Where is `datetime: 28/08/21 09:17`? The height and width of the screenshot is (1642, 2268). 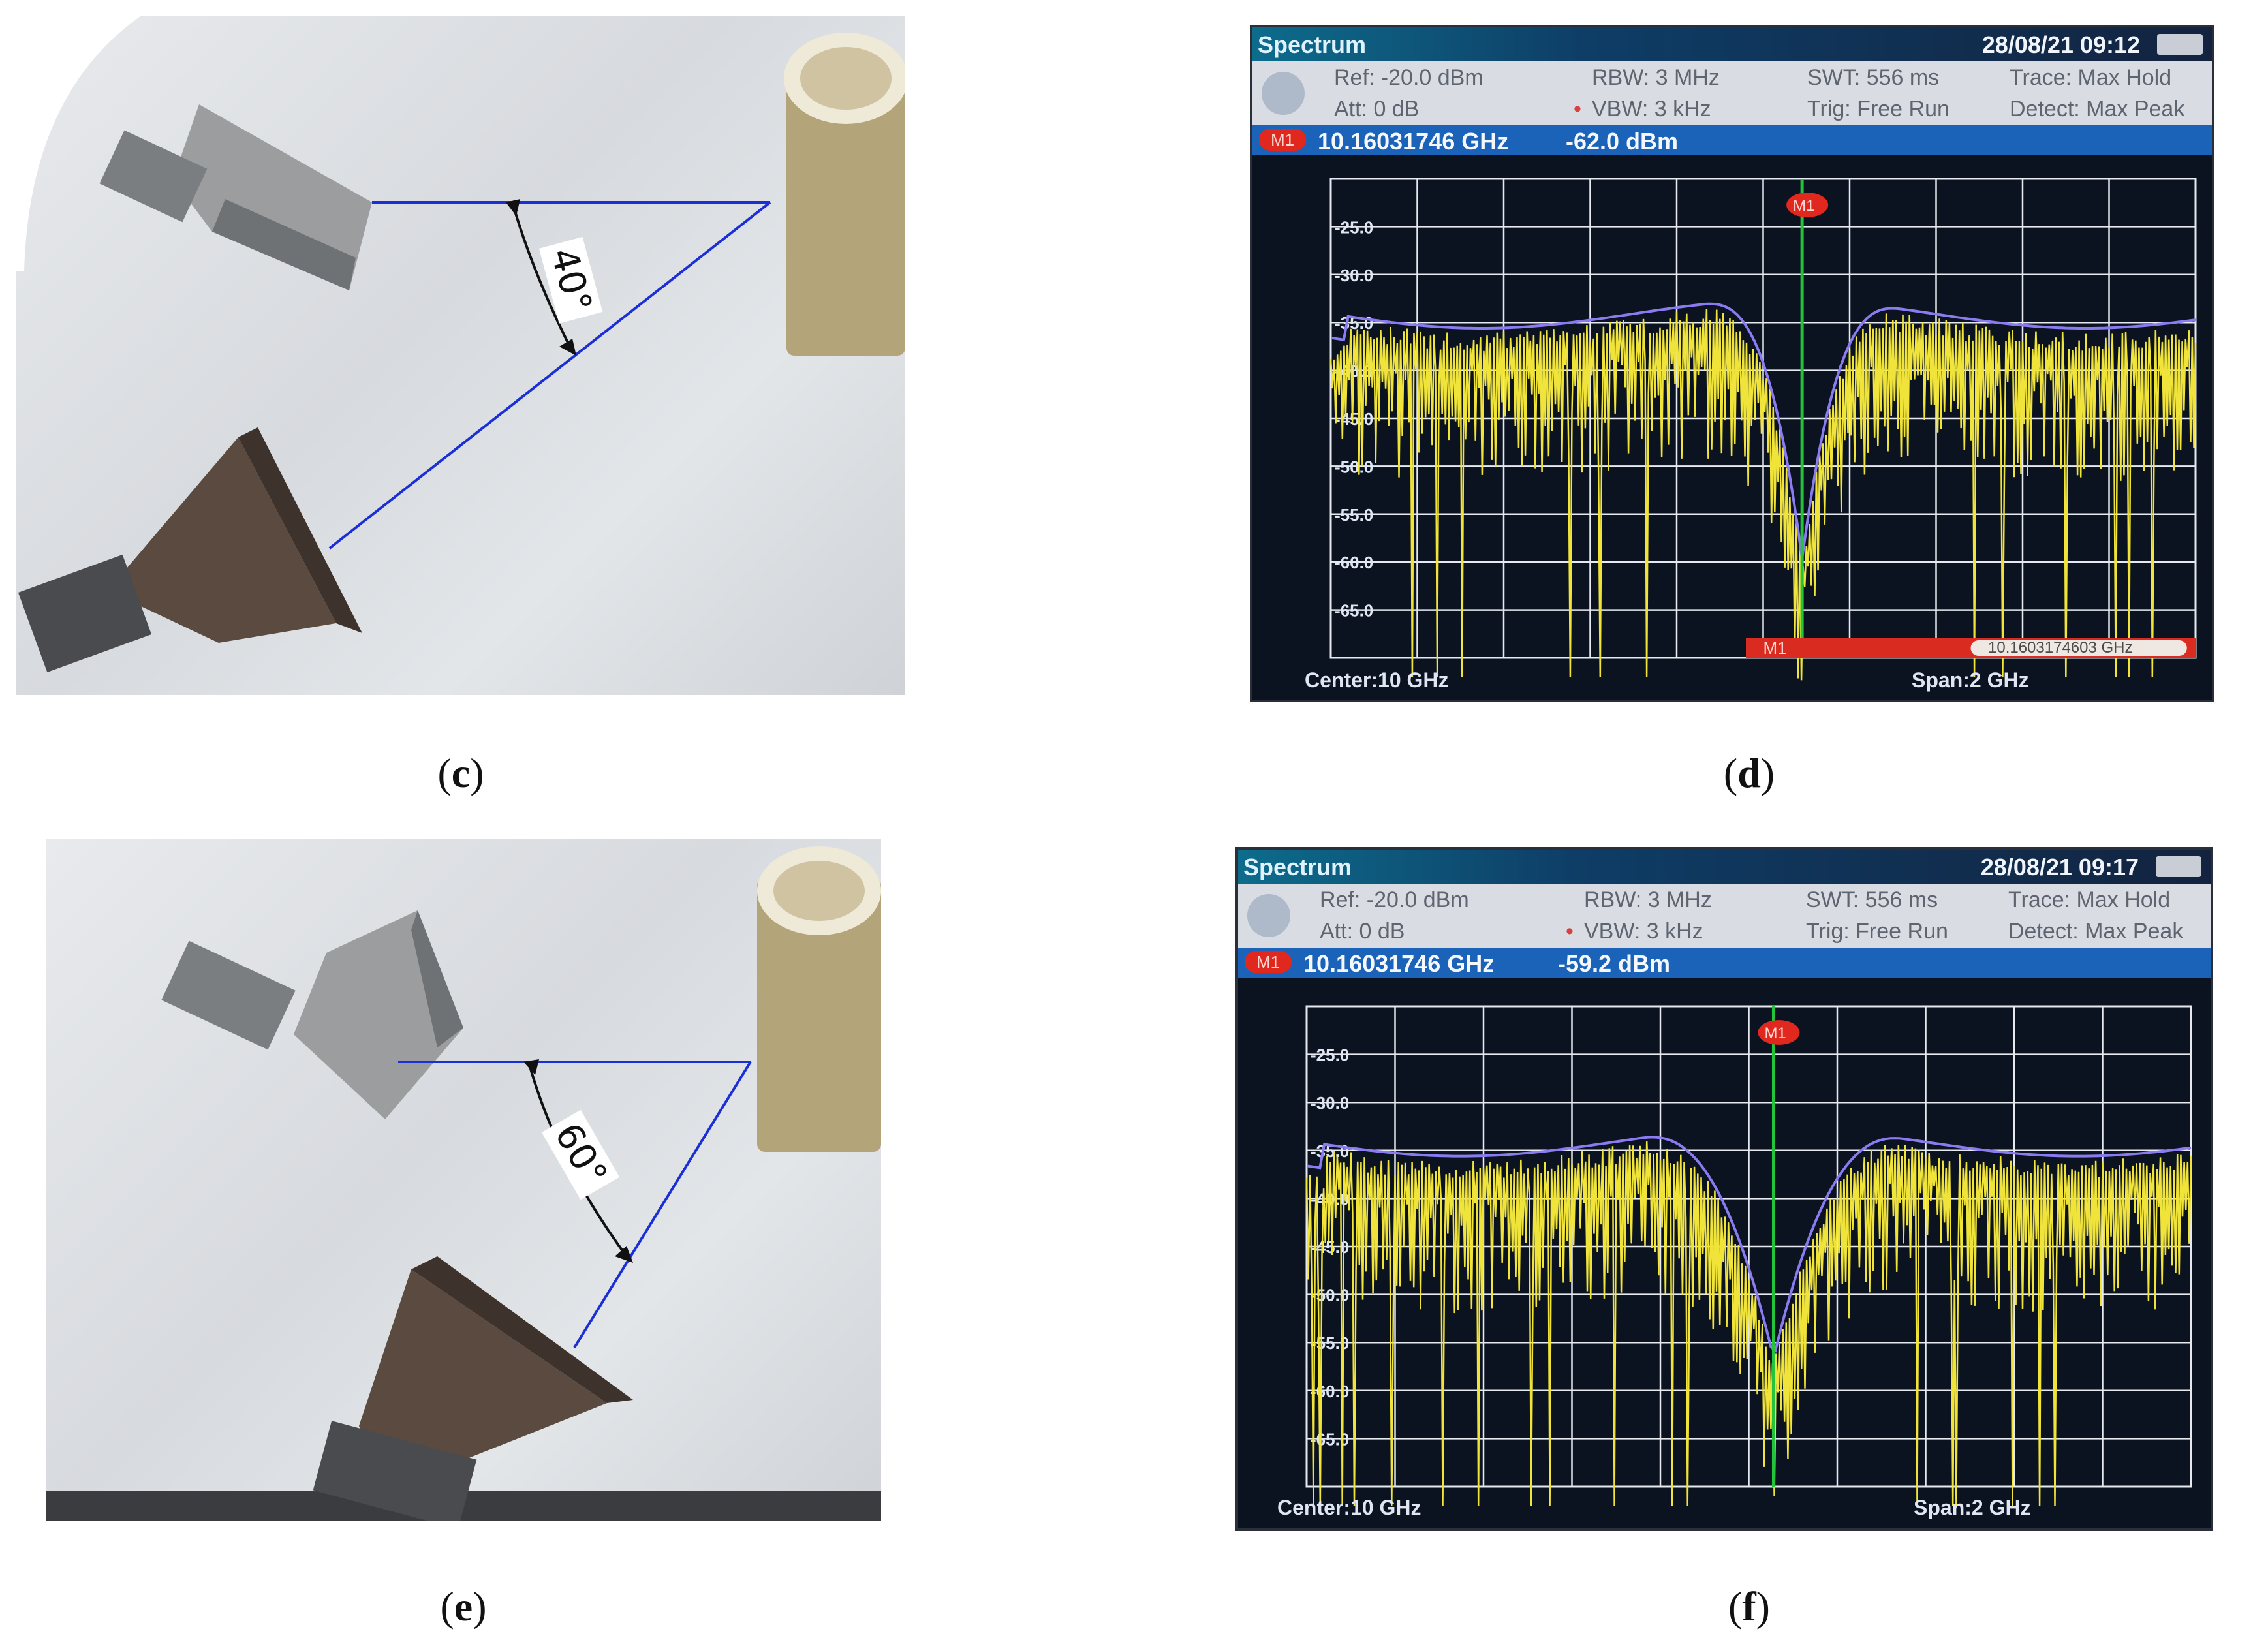 datetime: 28/08/21 09:17 is located at coordinates (2059, 867).